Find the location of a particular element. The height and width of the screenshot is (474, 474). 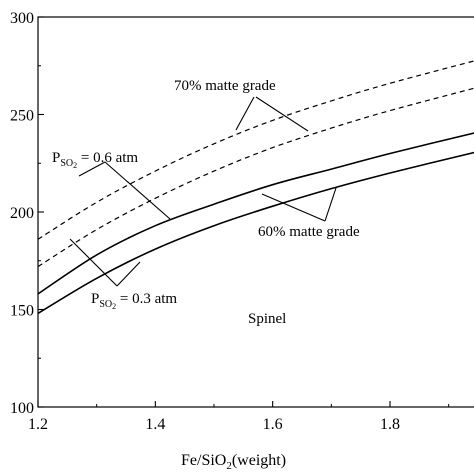

pso2-06-p: P is located at coordinates (56, 158).